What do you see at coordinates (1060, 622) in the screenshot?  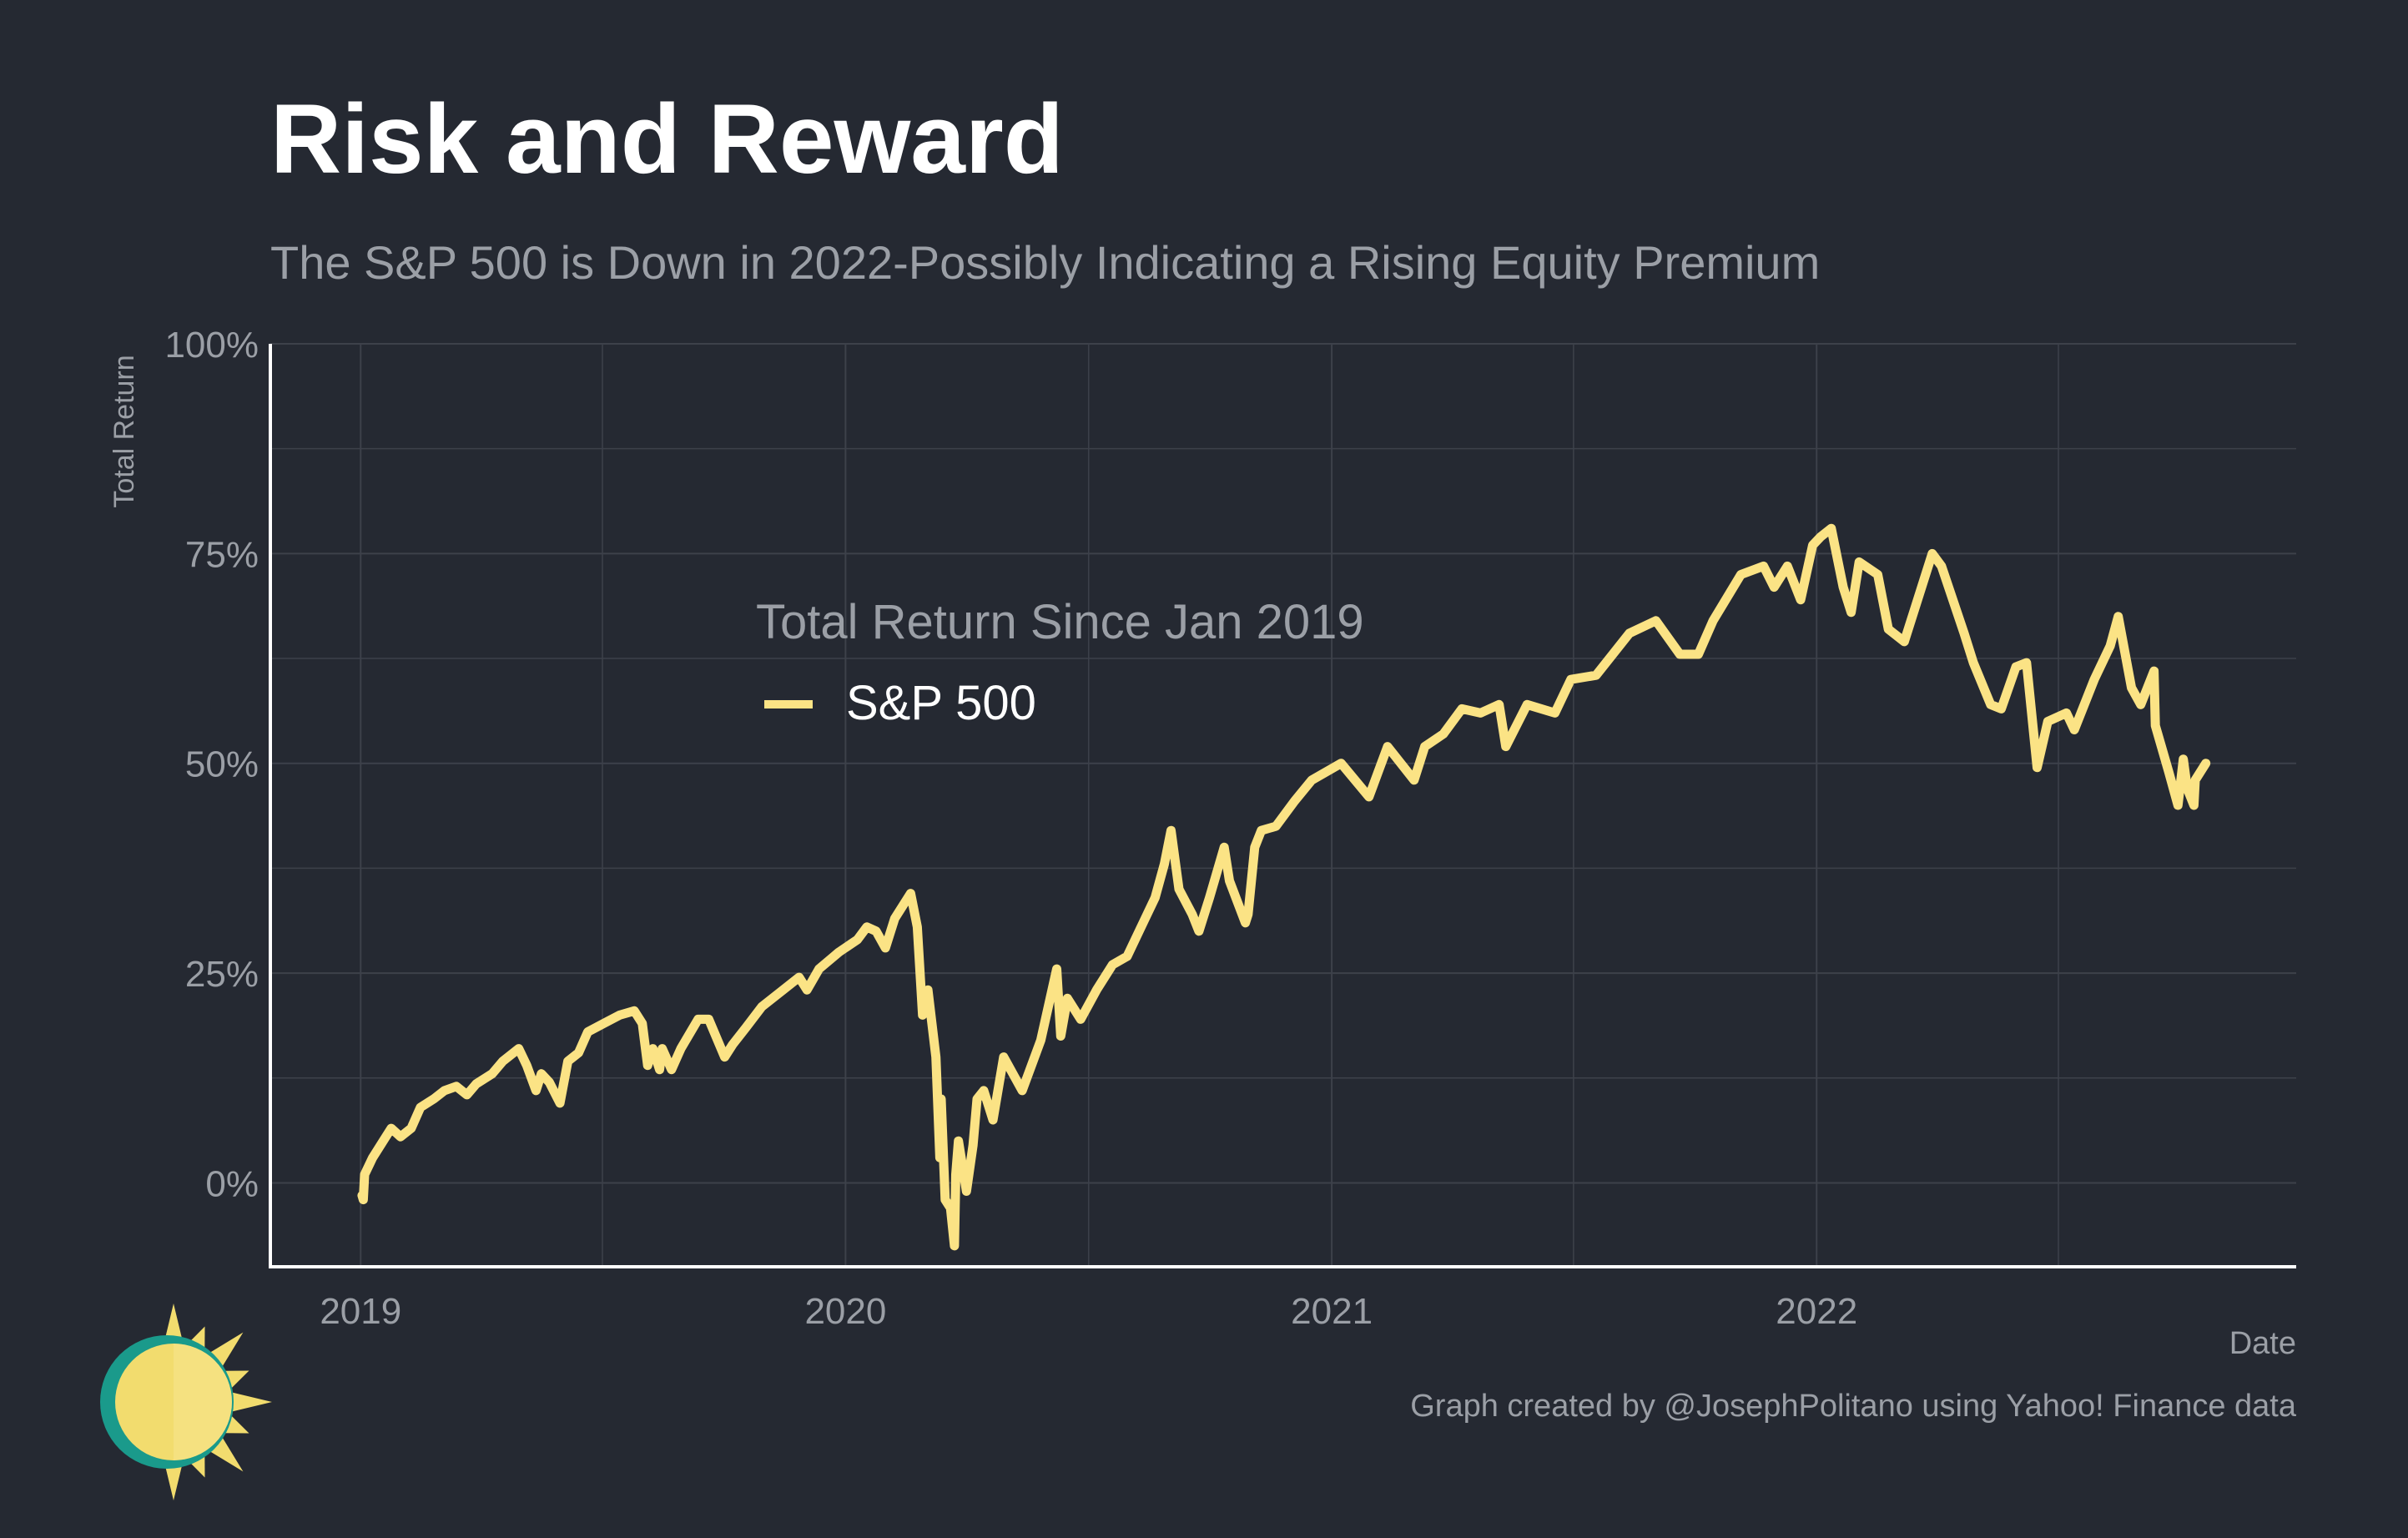 I see `legend-title: Total Return Since Jan 2019` at bounding box center [1060, 622].